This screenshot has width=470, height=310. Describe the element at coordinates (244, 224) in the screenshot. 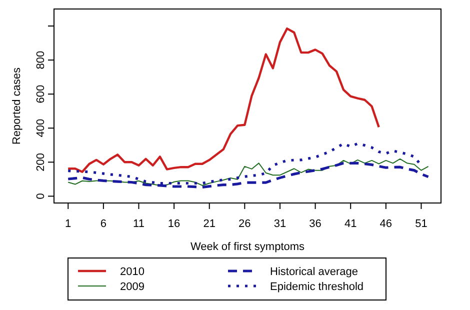

I see `x-tick-label: 26` at that location.